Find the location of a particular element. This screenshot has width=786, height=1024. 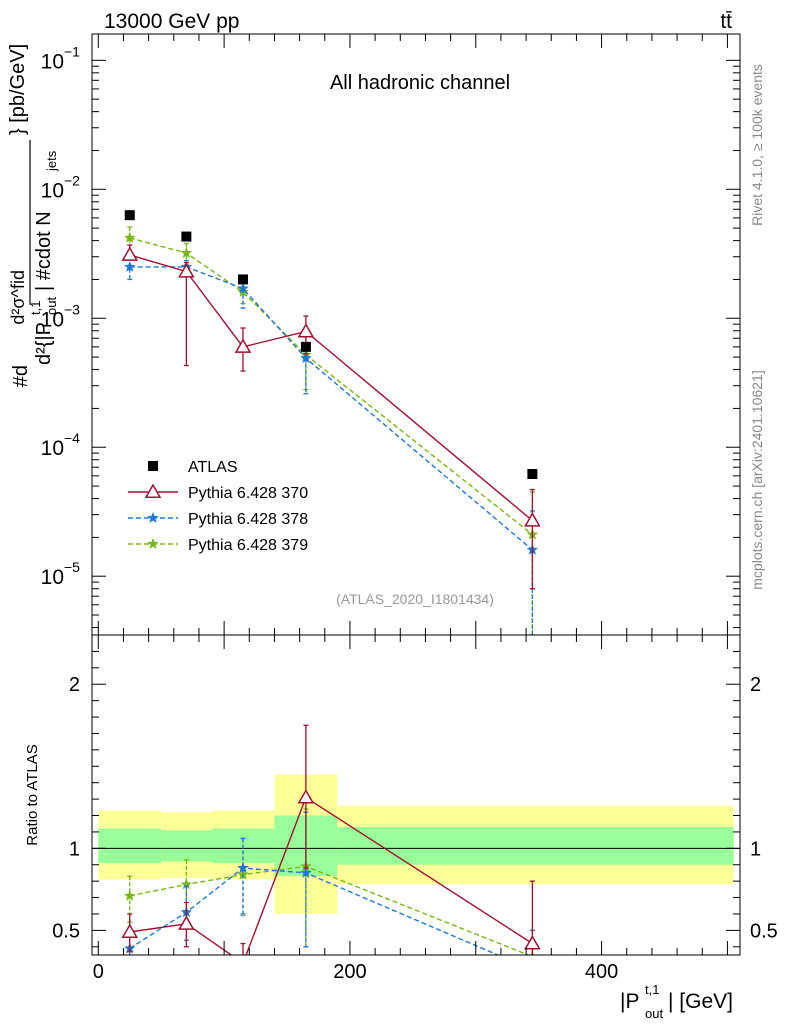

main-y-tick-label: 10 −4 is located at coordinates (61, 445).